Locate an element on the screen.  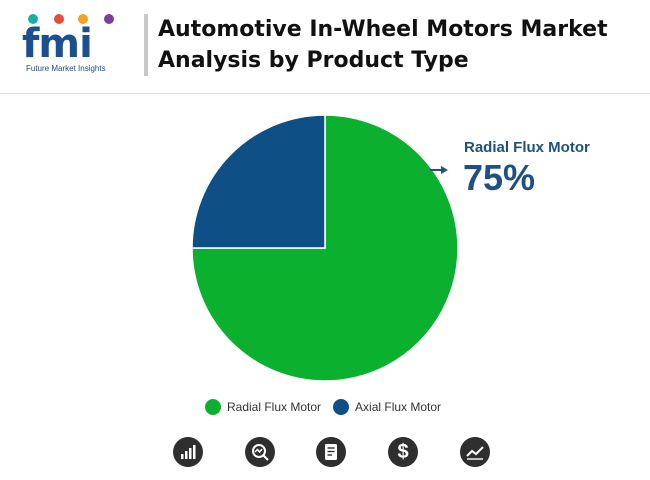
pie-slice-axial-flux-motor is located at coordinates (258, 181).